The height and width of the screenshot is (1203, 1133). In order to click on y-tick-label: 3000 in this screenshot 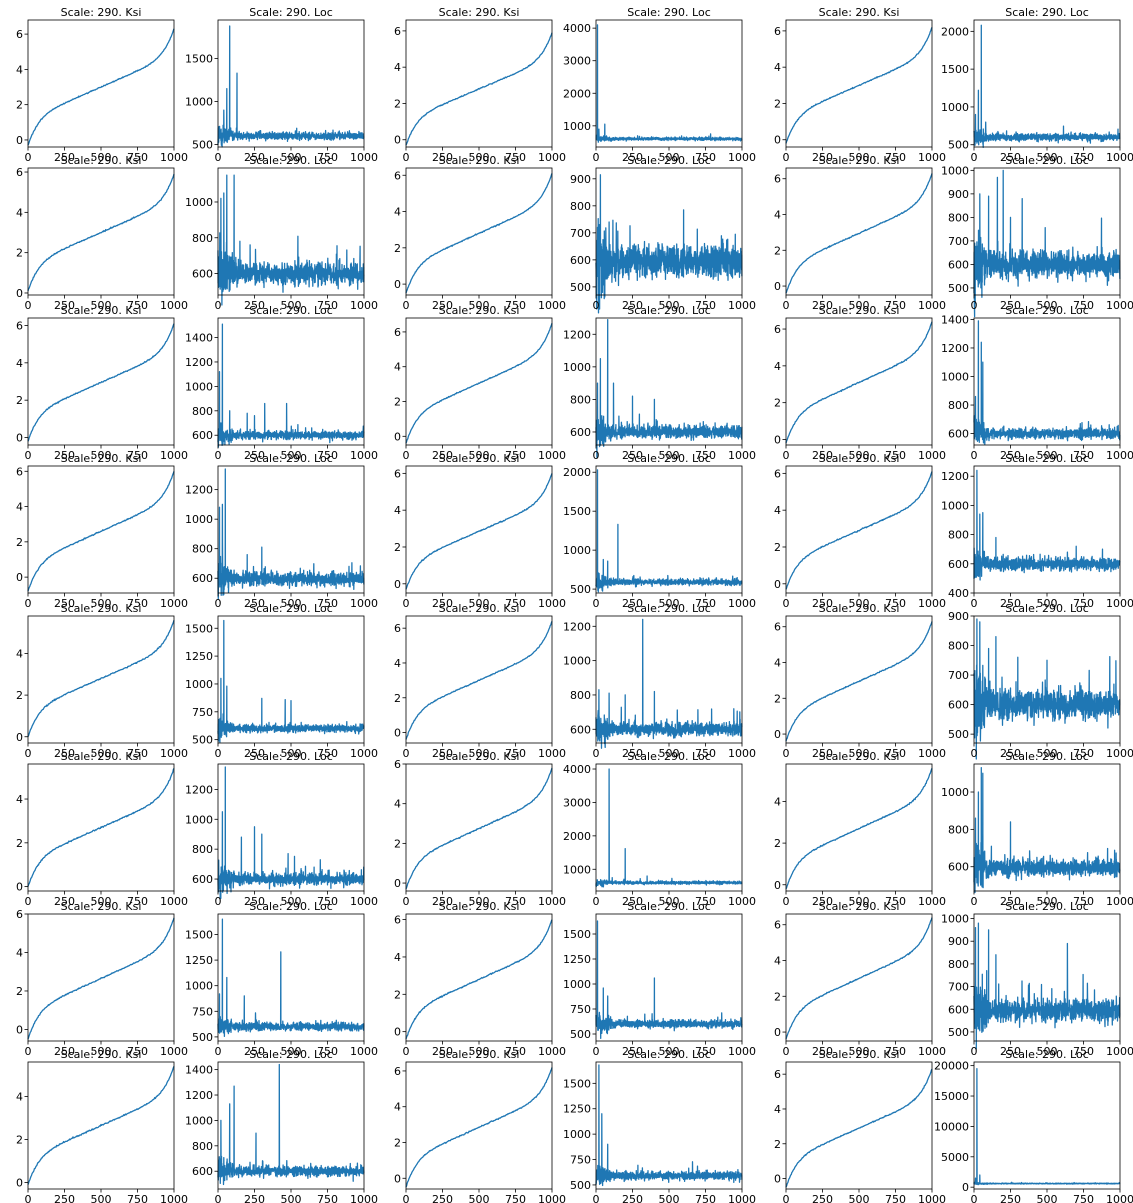, I will do `click(577, 61)`.